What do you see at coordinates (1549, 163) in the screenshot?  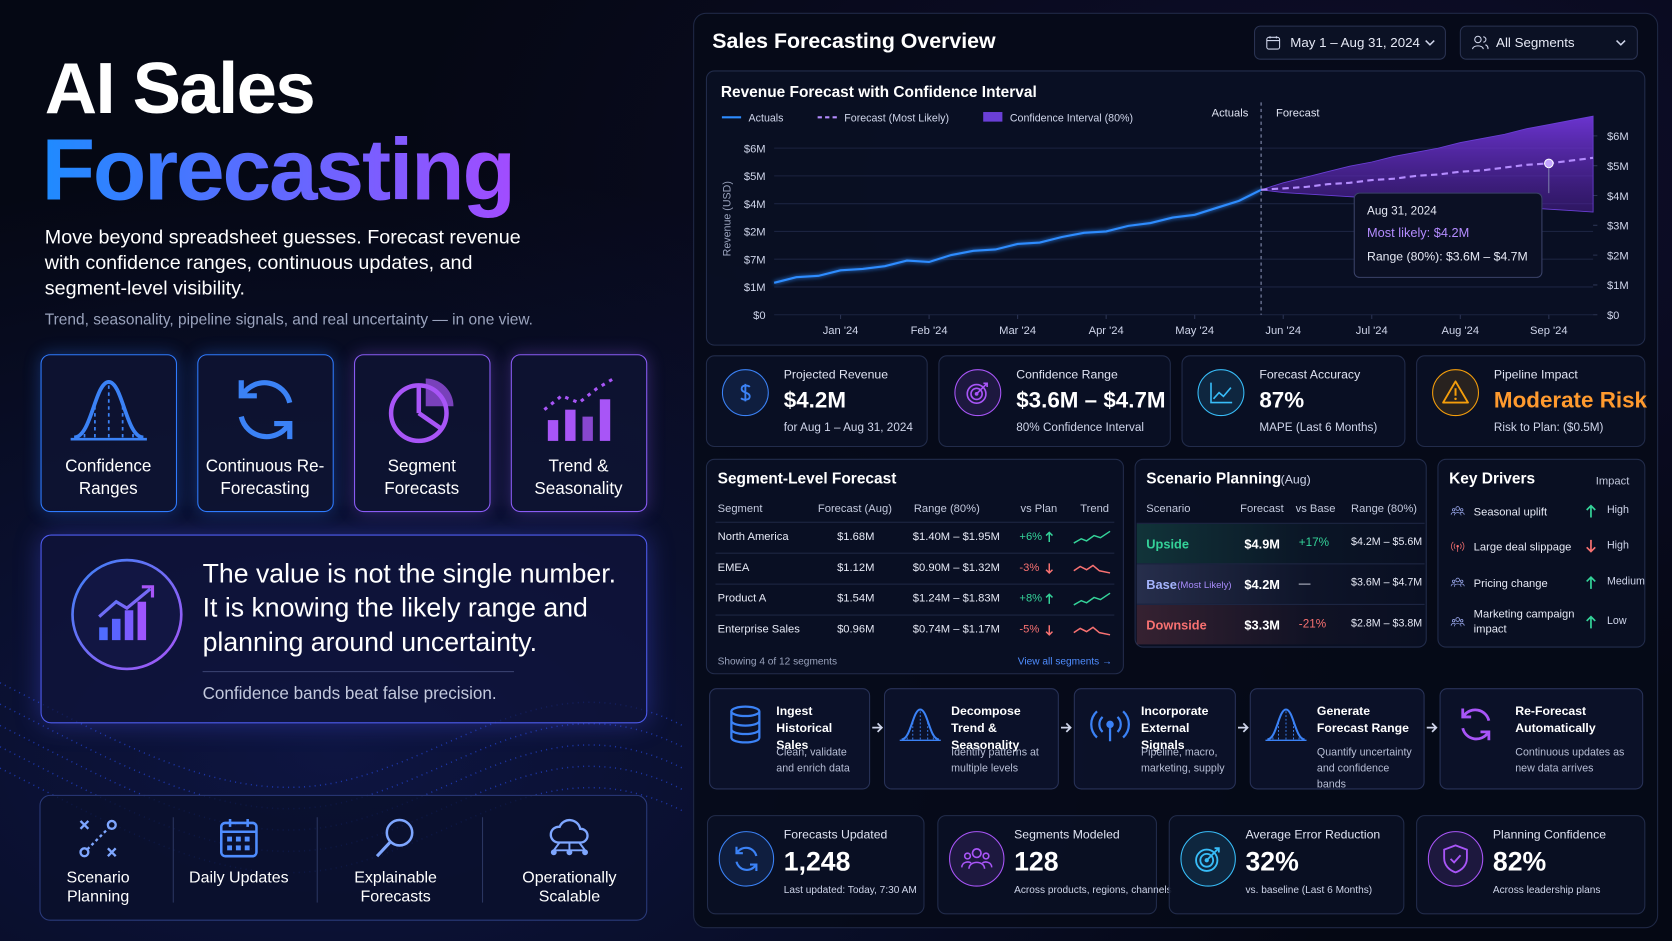 I see `tooltip-point` at bounding box center [1549, 163].